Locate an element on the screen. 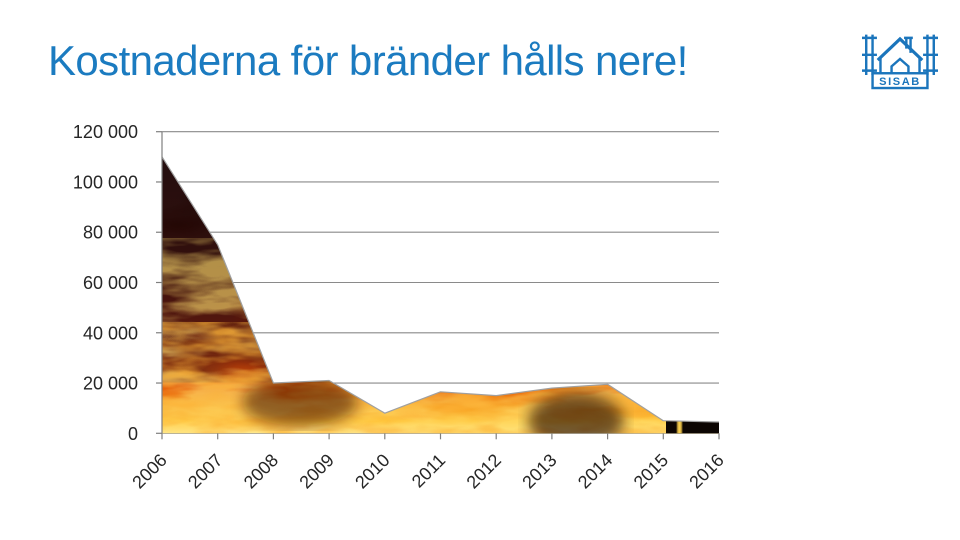  x-axis-tick-label: 2016 is located at coordinates (706, 471).